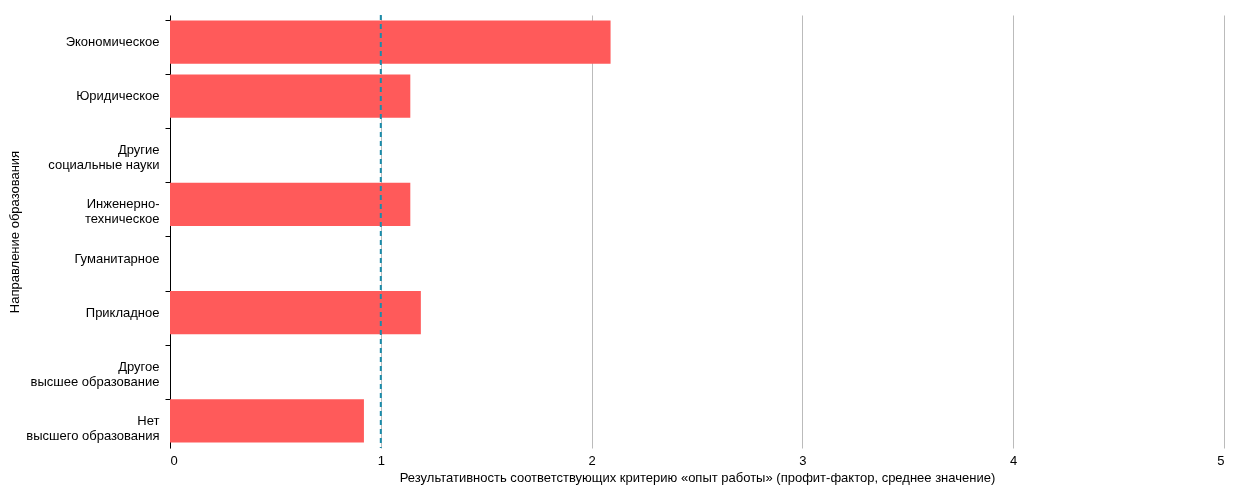  What do you see at coordinates (93, 427) in the screenshot?
I see `y-tick-label: Нет высшего образования` at bounding box center [93, 427].